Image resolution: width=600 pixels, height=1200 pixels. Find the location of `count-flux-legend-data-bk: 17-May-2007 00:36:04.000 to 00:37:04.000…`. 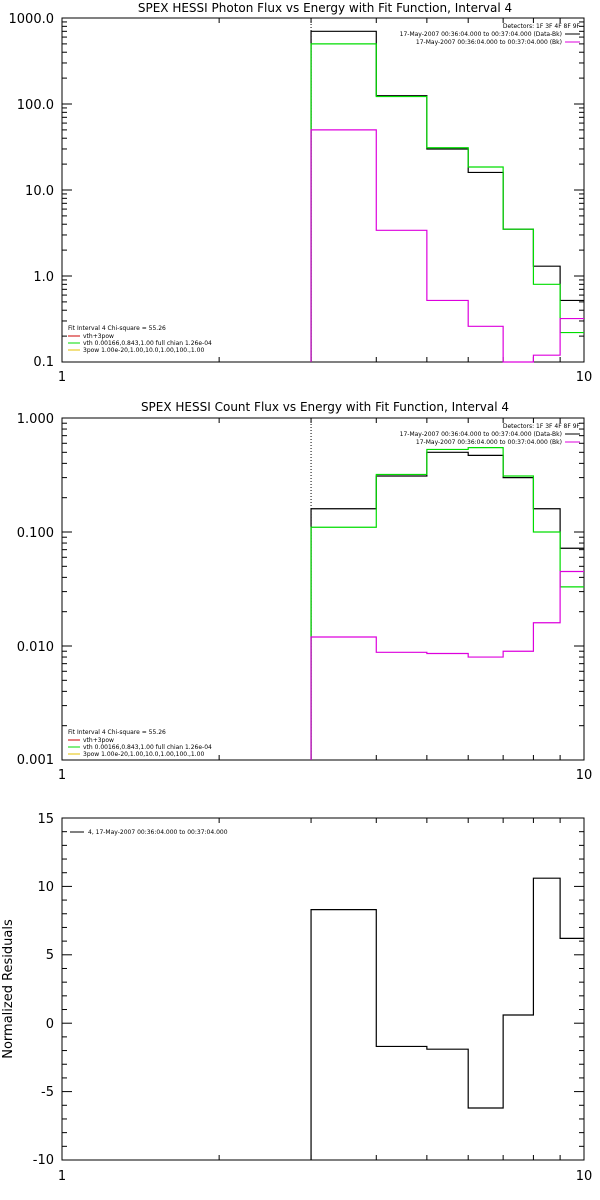

count-flux-legend-data-bk: 17-May-2007 00:36:04.000 to 00:37:04.000… is located at coordinates (481, 434).